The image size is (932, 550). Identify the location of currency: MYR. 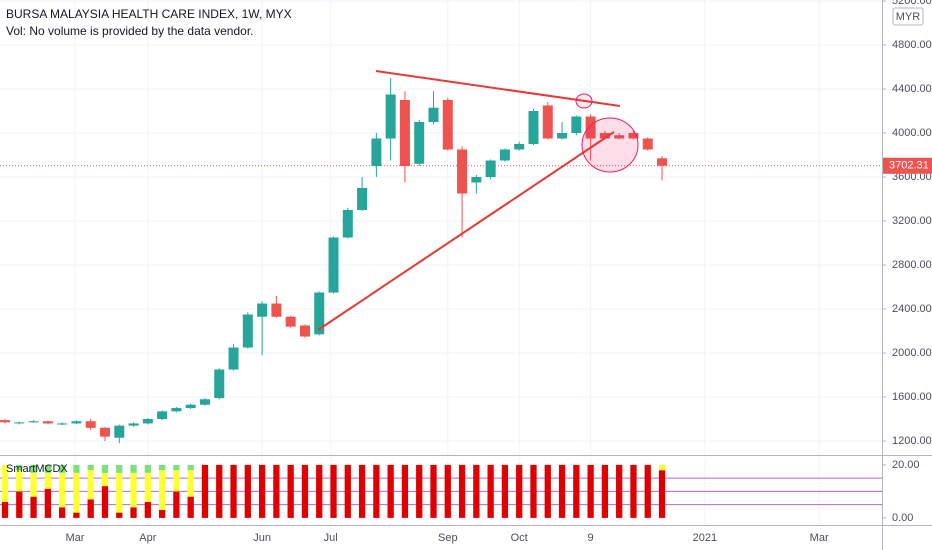
(908, 17).